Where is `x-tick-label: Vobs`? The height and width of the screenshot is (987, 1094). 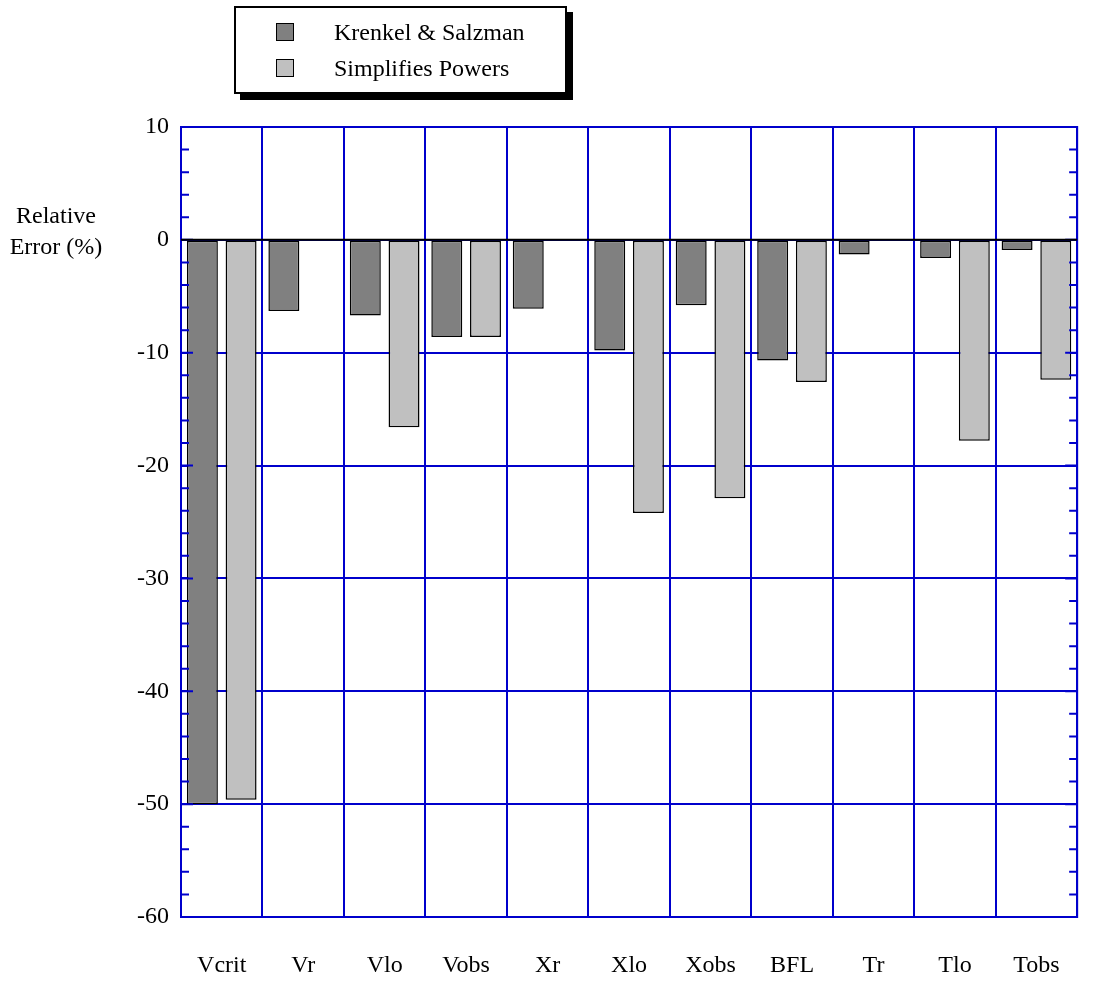 x-tick-label: Vobs is located at coordinates (466, 963).